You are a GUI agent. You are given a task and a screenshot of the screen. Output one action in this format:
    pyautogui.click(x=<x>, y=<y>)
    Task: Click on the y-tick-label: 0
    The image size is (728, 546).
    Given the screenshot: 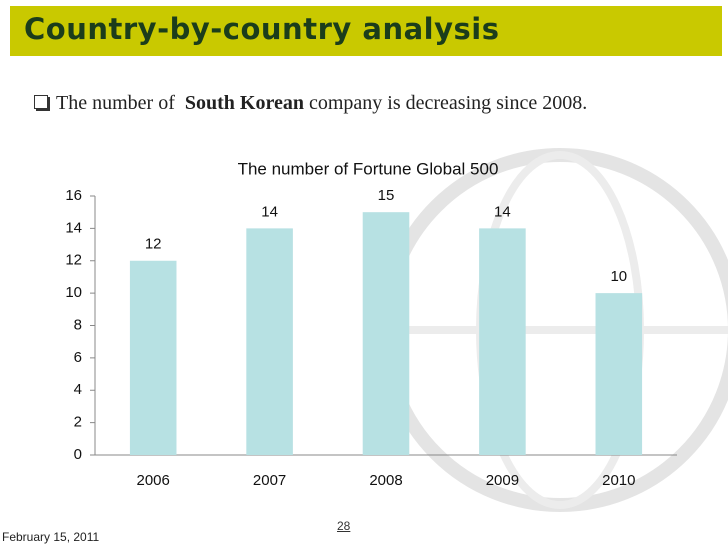 What is the action you would take?
    pyautogui.click(x=78, y=454)
    